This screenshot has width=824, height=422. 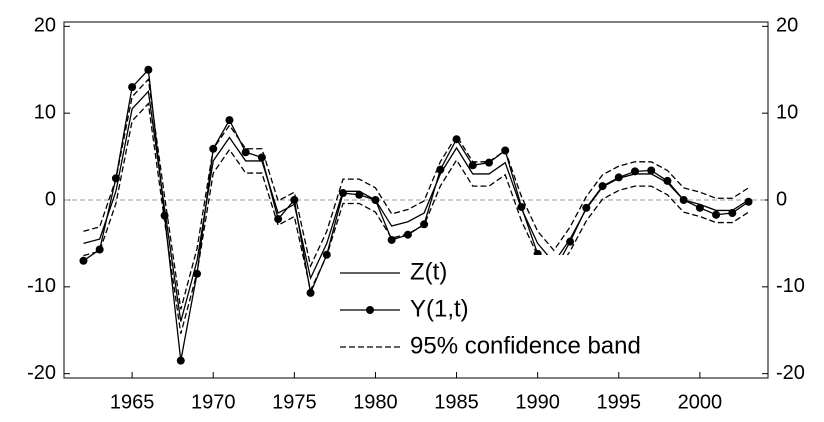 I want to click on y2-tick-label: -10, so click(x=790, y=286).